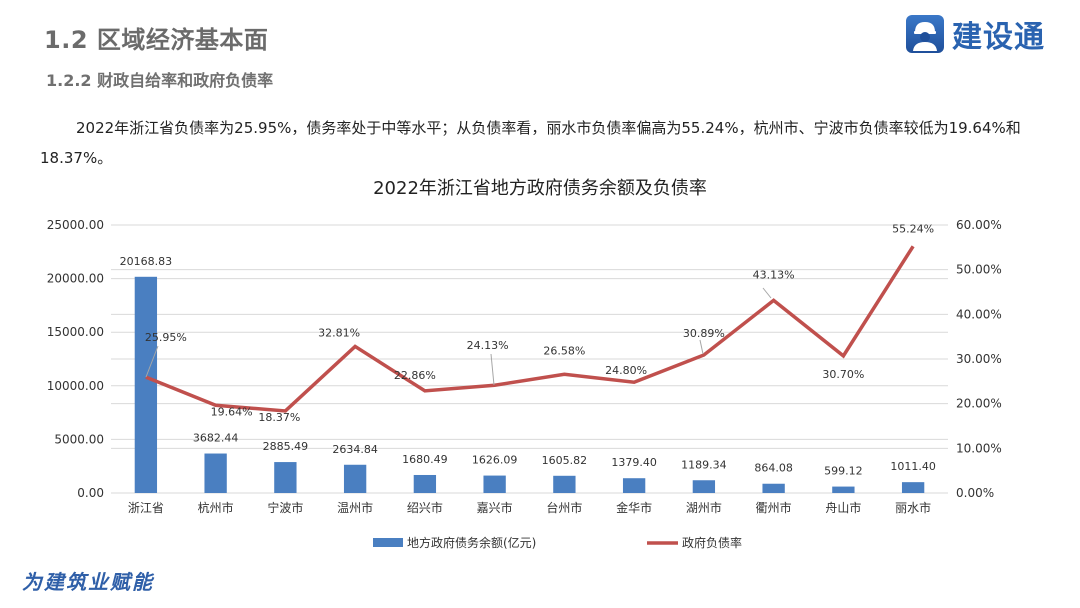  Describe the element at coordinates (286, 446) in the screenshot. I see `bar-value-label: 2885.49` at that location.